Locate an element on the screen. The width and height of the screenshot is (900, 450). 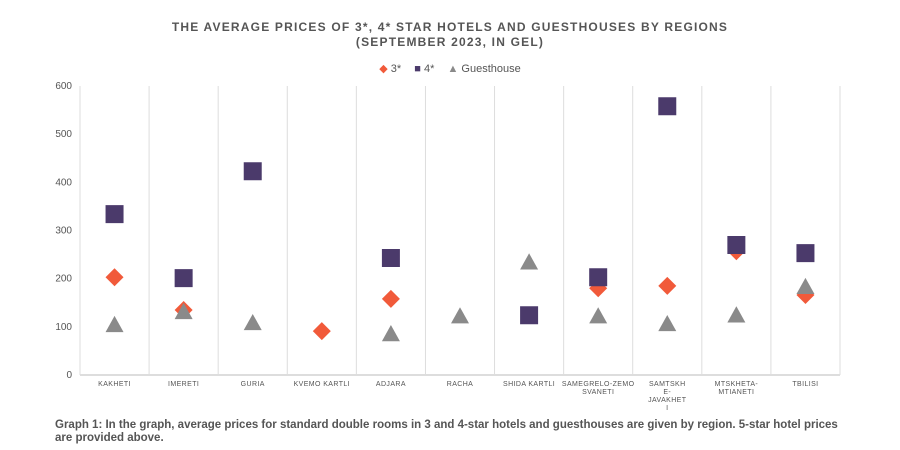
legend-guesthouse: ▲ Guesthouse is located at coordinates (483, 69).